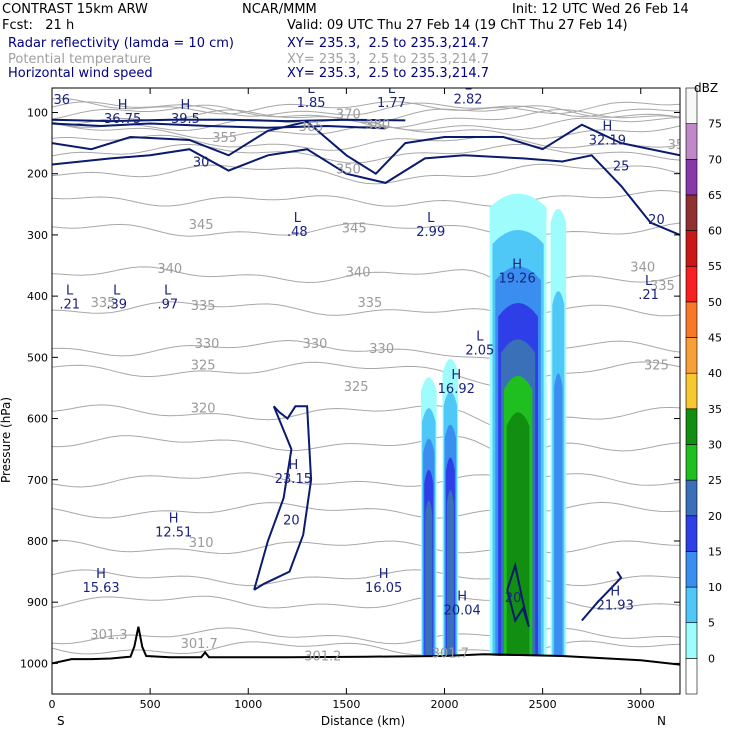 The height and width of the screenshot is (740, 740). I want to click on x-axis-label: Distance (km), so click(363, 721).